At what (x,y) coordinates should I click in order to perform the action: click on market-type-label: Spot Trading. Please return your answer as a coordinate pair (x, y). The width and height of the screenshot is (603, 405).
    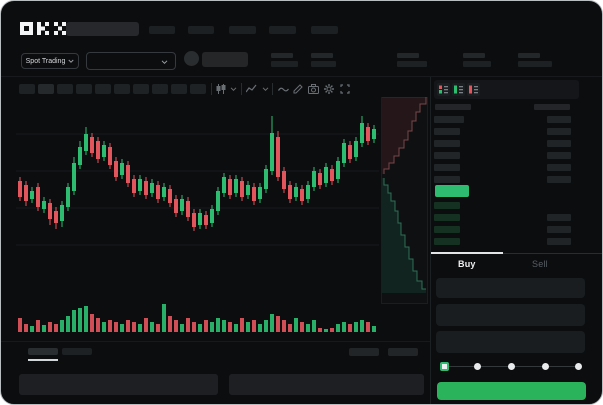
    Looking at the image, I should click on (45, 61).